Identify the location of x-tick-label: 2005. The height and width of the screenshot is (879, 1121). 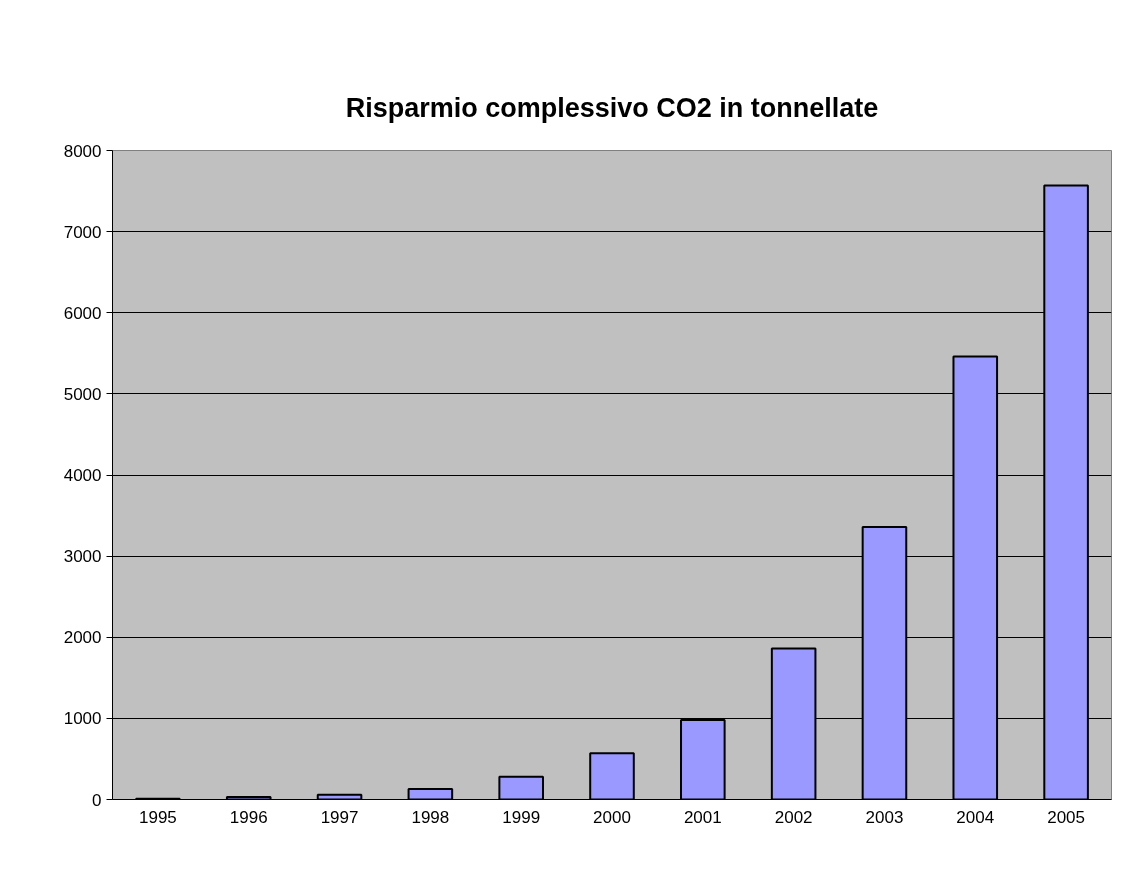
(1066, 817).